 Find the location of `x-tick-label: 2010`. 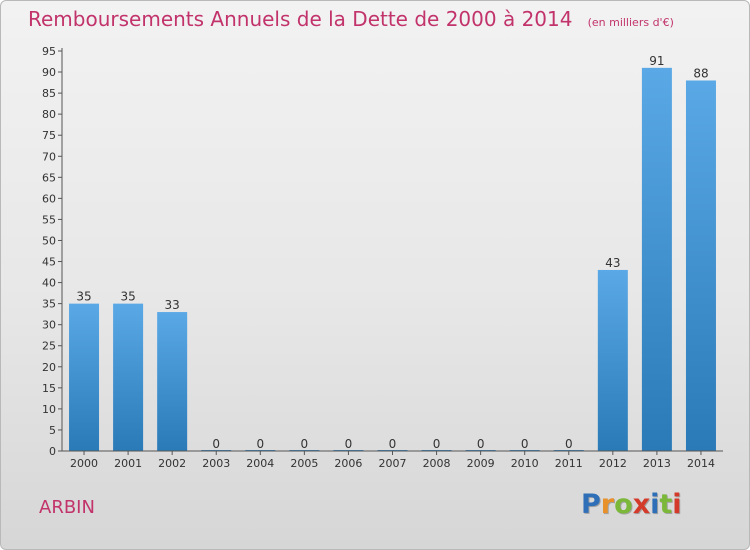

x-tick-label: 2010 is located at coordinates (525, 463).